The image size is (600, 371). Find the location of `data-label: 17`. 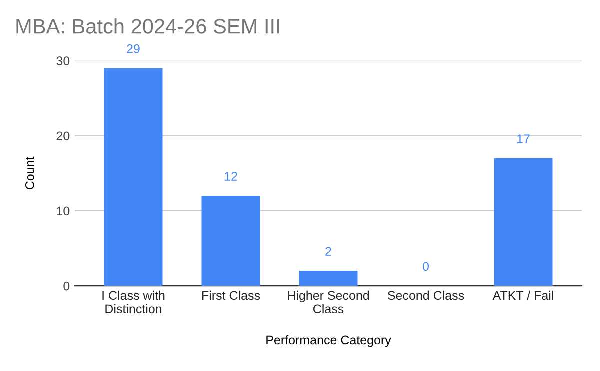

data-label: 17 is located at coordinates (524, 139).